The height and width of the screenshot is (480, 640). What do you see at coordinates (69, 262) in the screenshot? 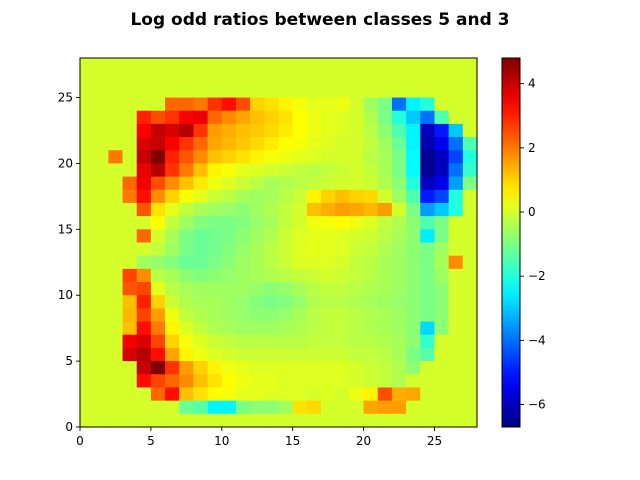
I see `y-axis: 0 5 10 15 20 25` at bounding box center [69, 262].